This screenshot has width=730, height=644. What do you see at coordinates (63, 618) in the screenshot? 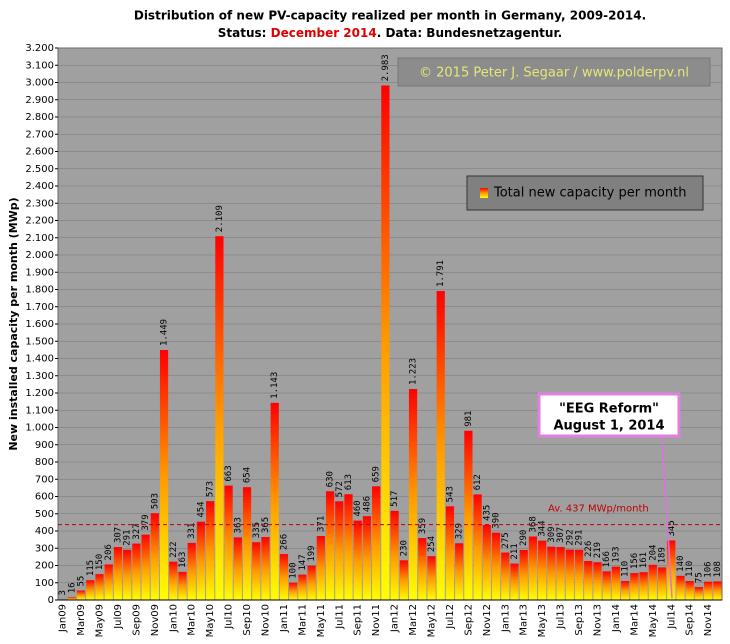
I see `x-tick-label: Jan09` at bounding box center [63, 618].